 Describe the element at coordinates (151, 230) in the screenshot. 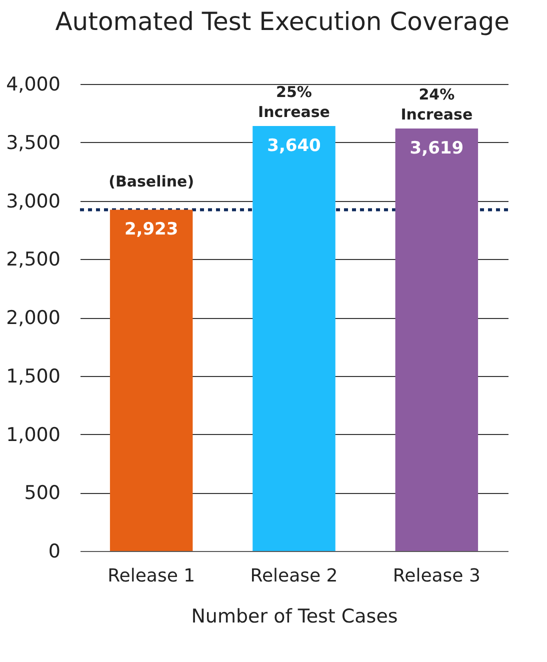

I see `data-label: 2,923` at that location.